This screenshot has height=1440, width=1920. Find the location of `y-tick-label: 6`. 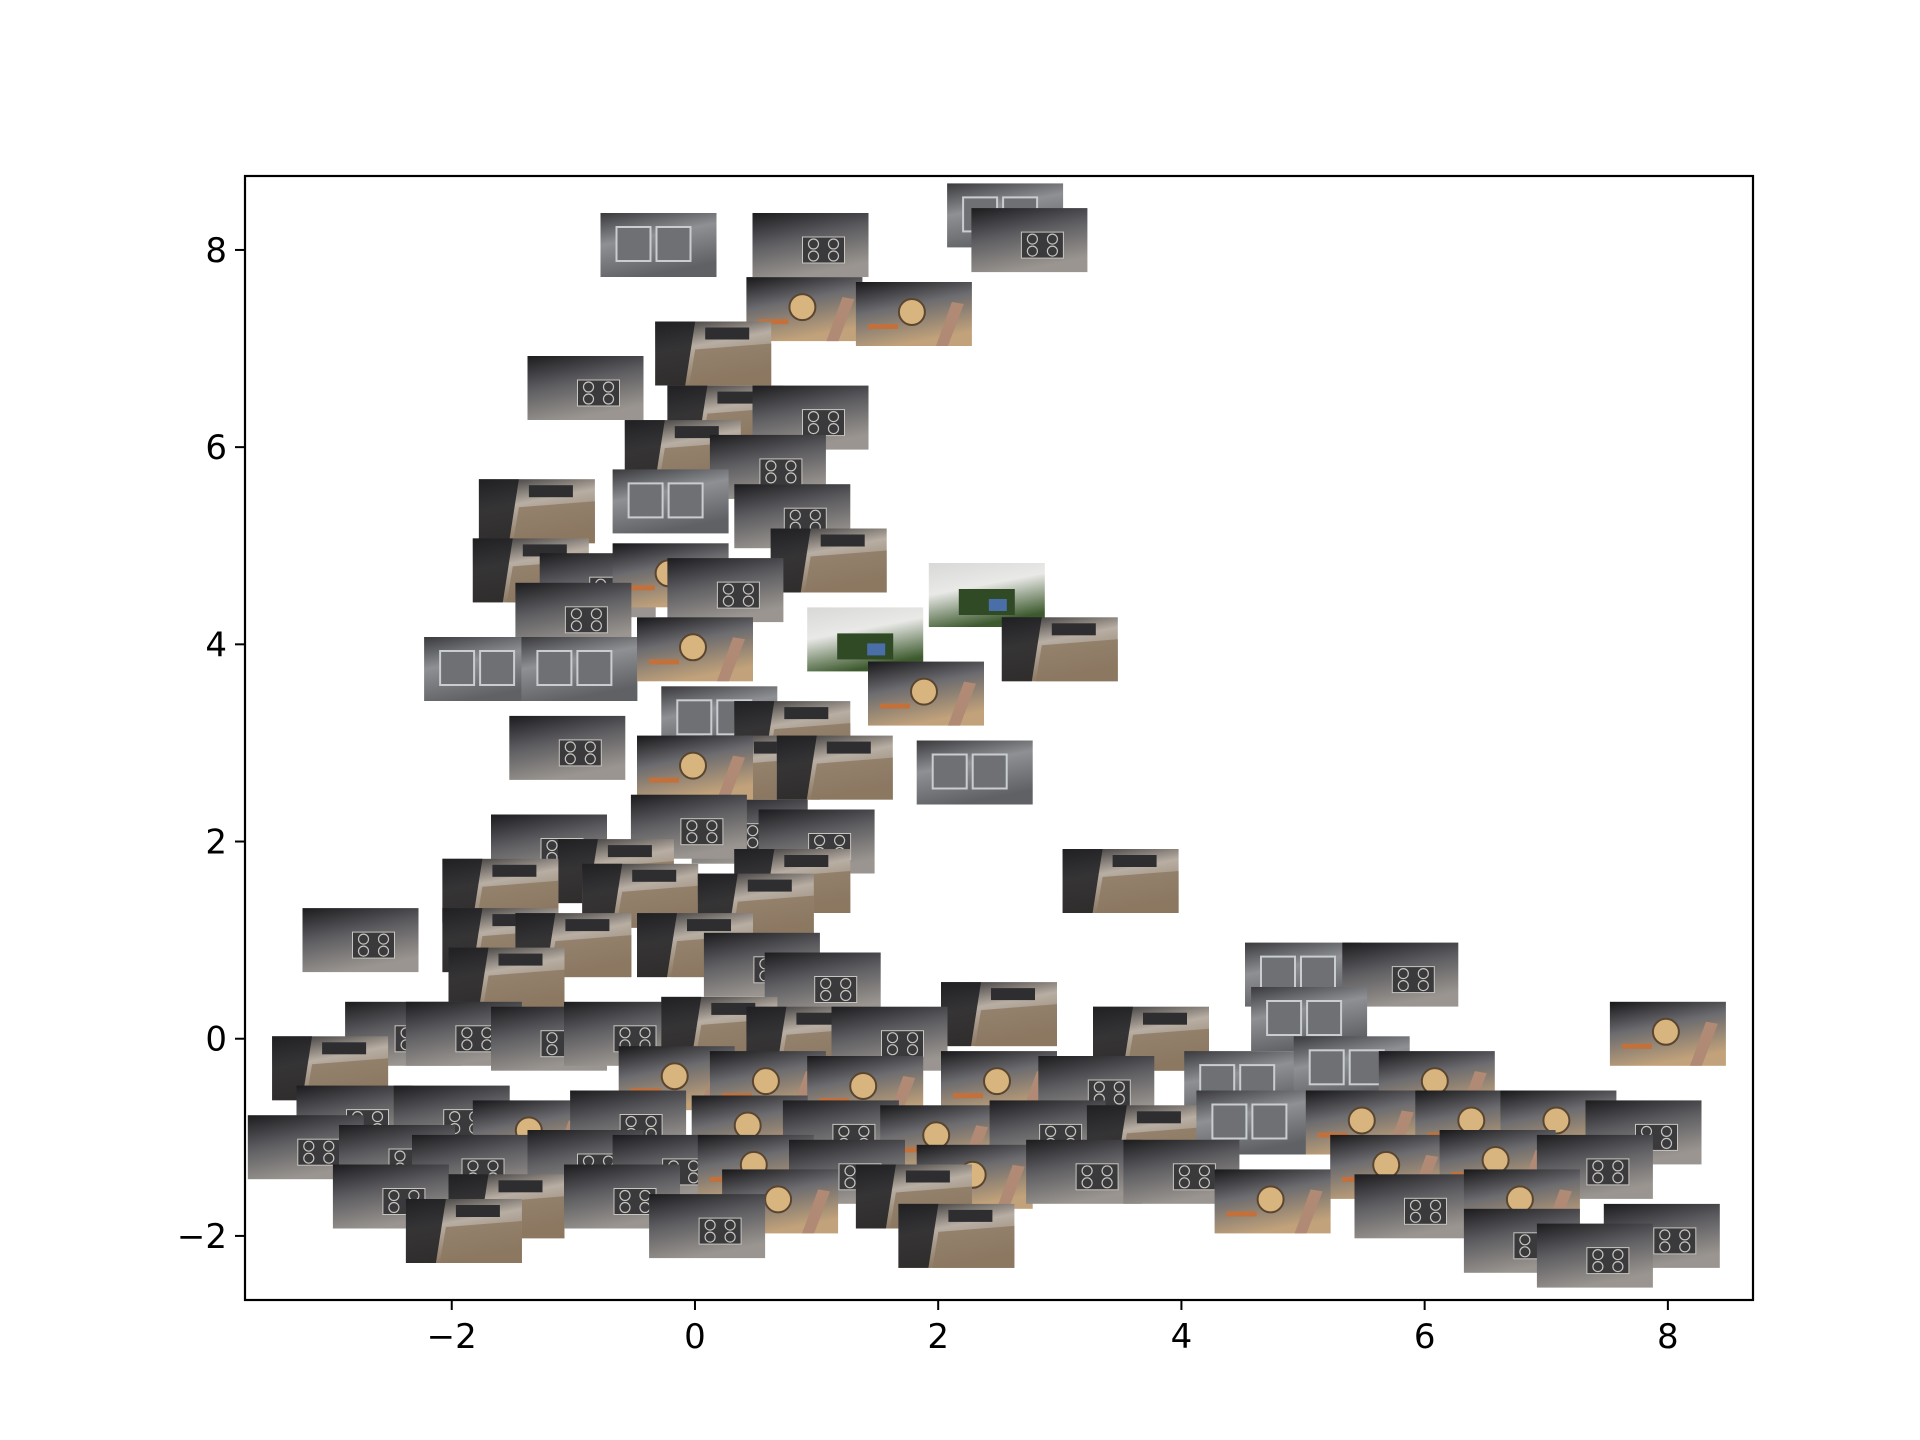

y-tick-label: 6 is located at coordinates (216, 448).